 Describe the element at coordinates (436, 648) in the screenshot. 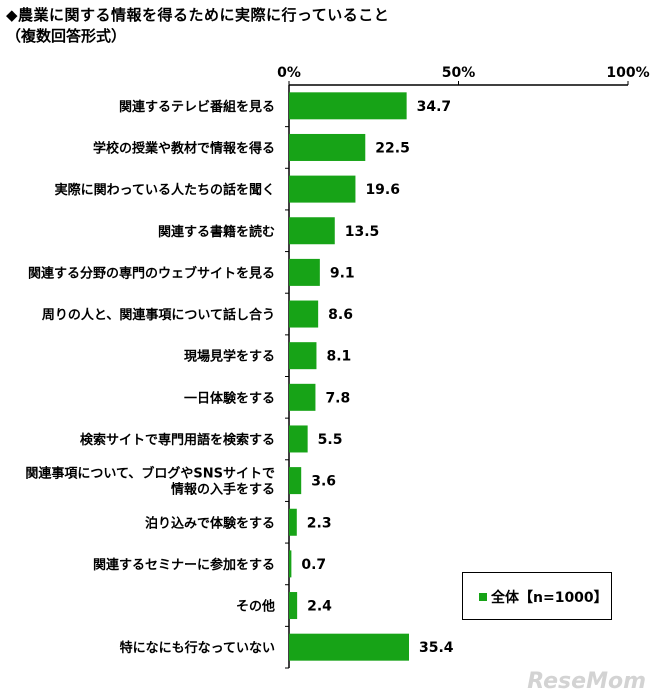

I see `value-label: 35.4` at that location.